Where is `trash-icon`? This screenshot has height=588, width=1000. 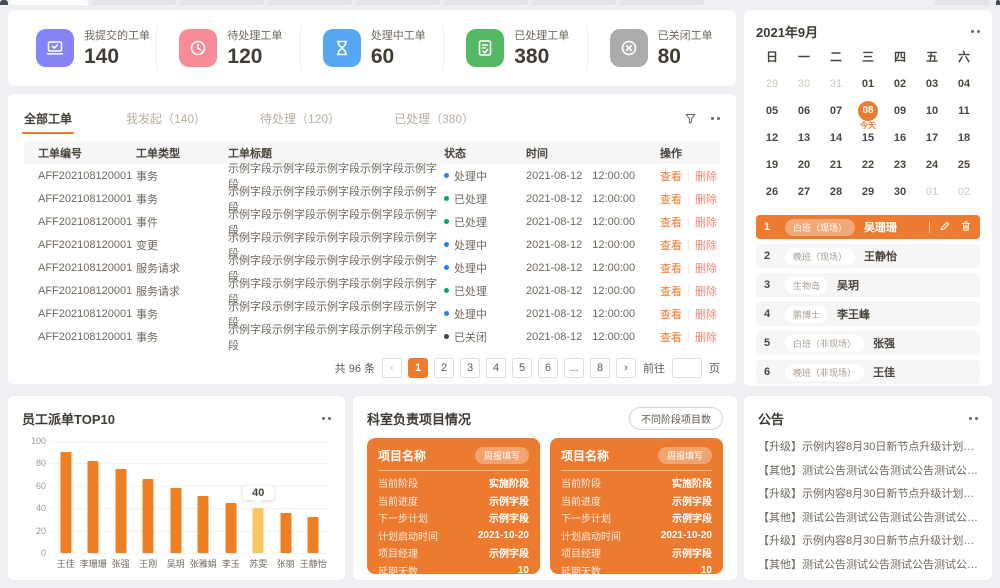 trash-icon is located at coordinates (966, 227).